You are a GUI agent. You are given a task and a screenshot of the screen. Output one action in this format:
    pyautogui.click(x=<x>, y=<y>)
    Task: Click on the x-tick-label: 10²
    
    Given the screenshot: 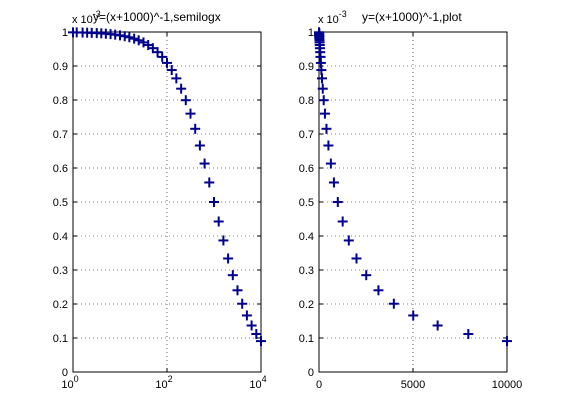 What is the action you would take?
    pyautogui.click(x=163, y=382)
    